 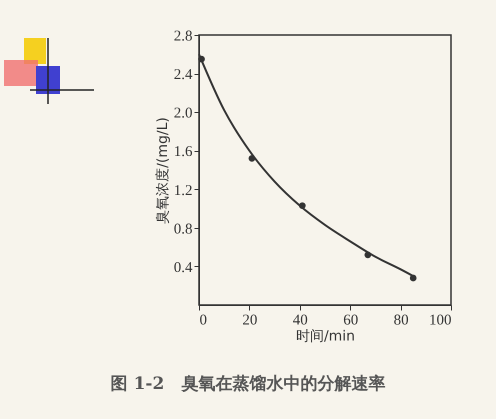 What do you see at coordinates (350, 320) in the screenshot?
I see `x-tick-label: 60` at bounding box center [350, 320].